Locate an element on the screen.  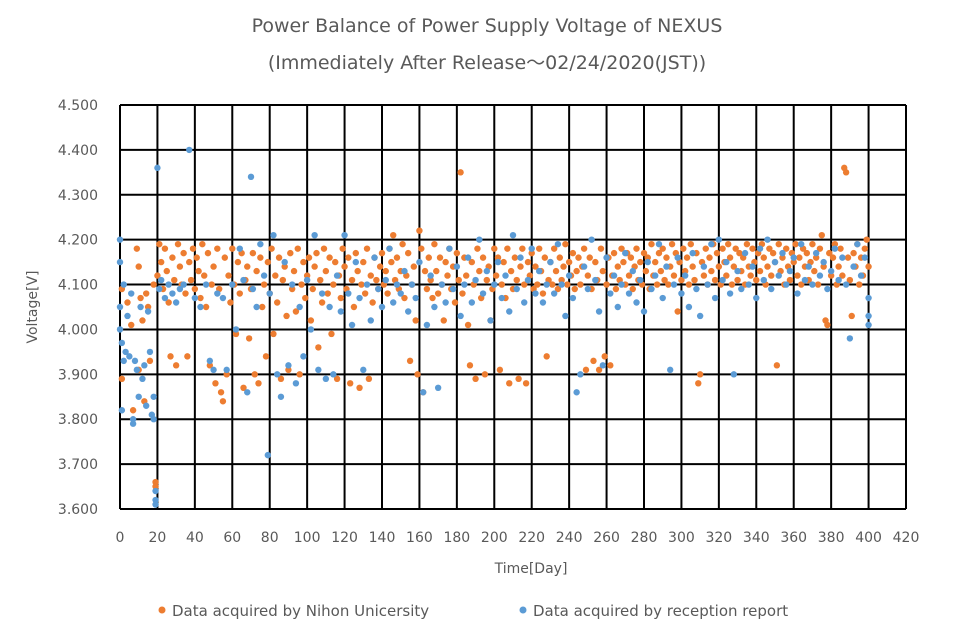
x-tick-label: 80 is located at coordinates (270, 538).